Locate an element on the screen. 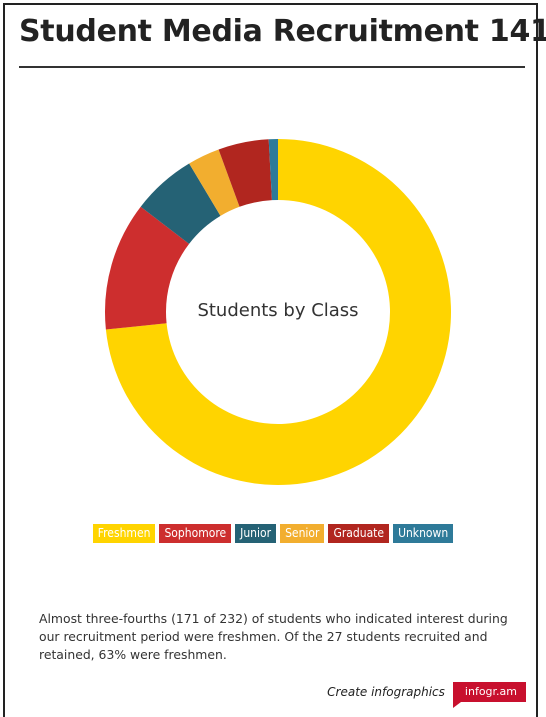 This screenshot has width=546, height=717. donut-slice-sophomore is located at coordinates (147, 268).